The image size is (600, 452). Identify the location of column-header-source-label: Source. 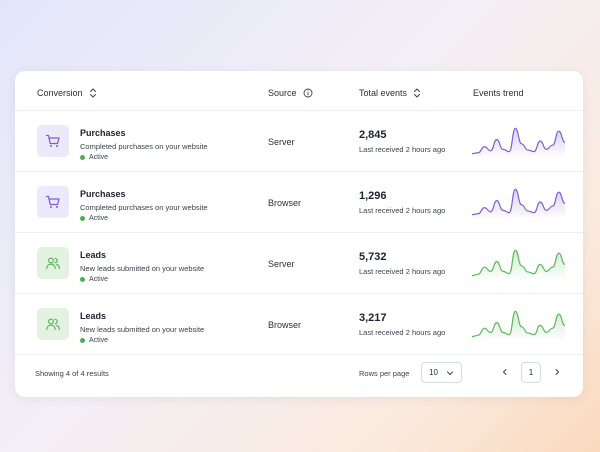
(282, 93).